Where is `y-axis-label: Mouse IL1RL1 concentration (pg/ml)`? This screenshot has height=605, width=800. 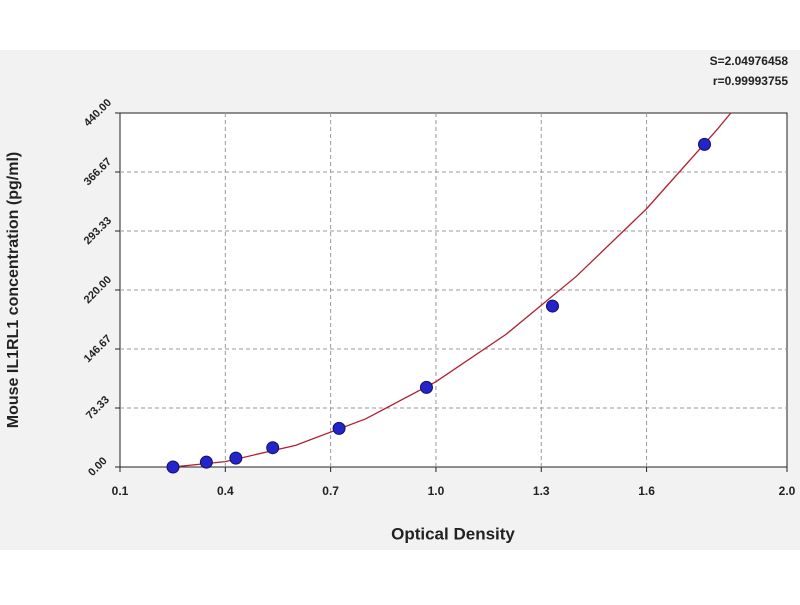 y-axis-label: Mouse IL1RL1 concentration (pg/ml) is located at coordinates (13, 290).